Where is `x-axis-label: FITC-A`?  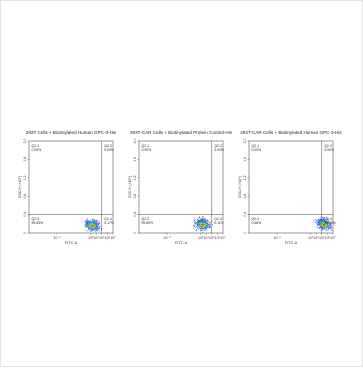 x-axis-label: FITC-A is located at coordinates (291, 243).